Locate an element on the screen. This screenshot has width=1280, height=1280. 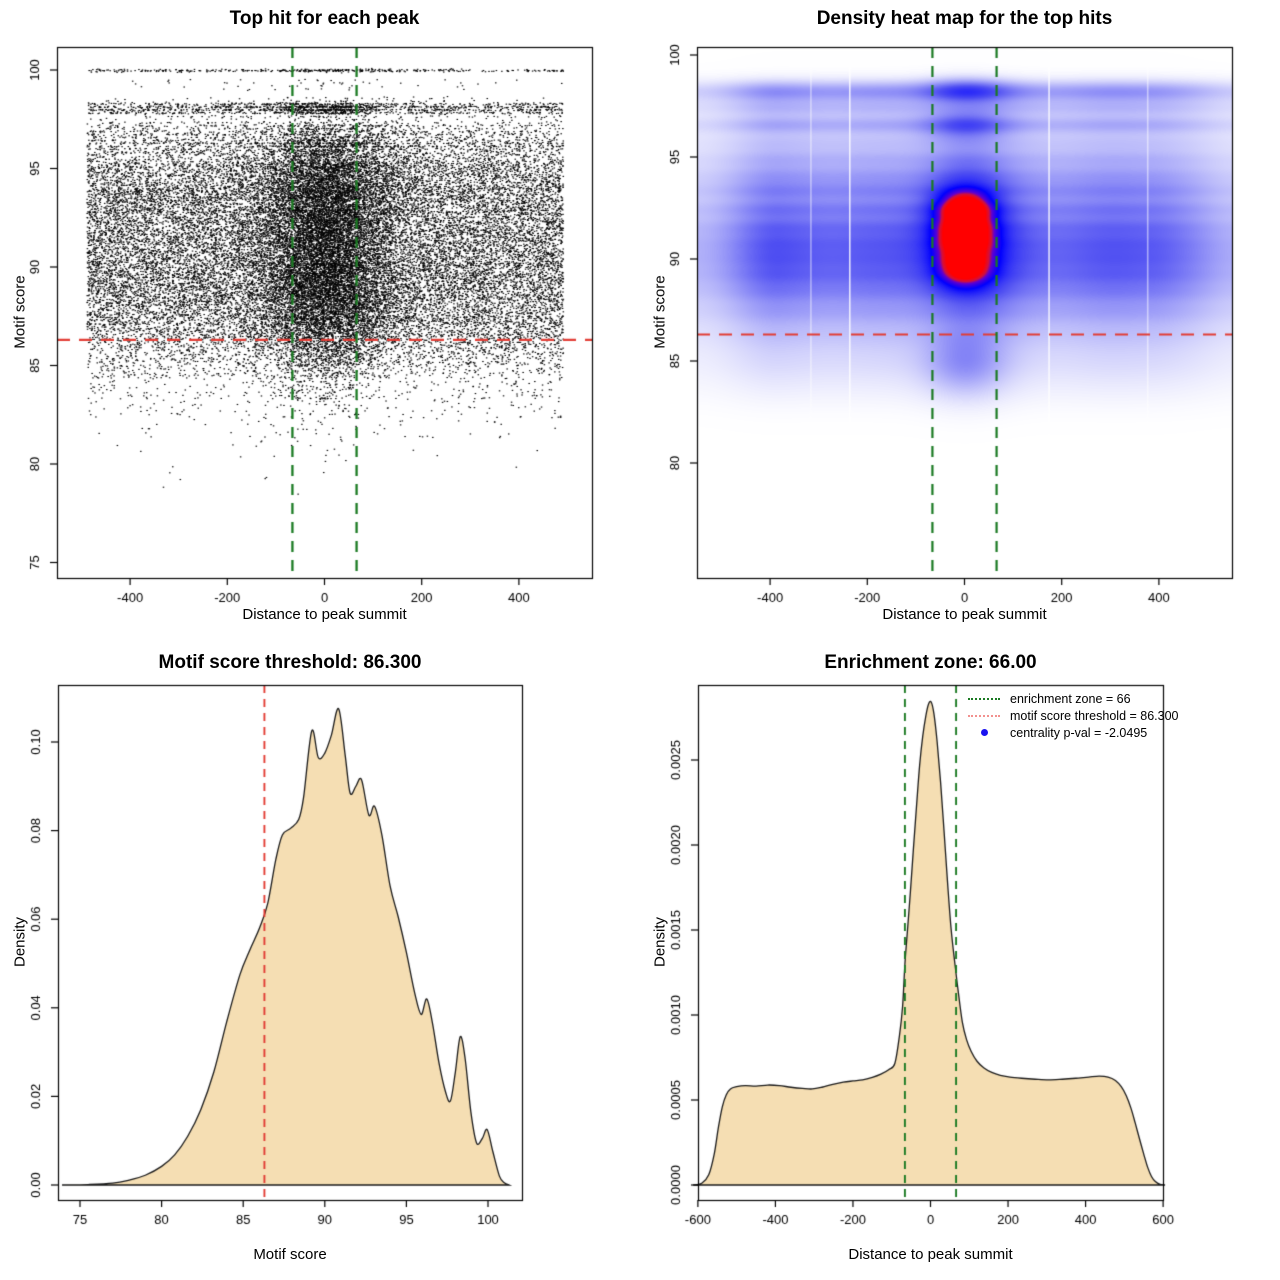
green-dotted-line-swatch is located at coordinates (984, 698).